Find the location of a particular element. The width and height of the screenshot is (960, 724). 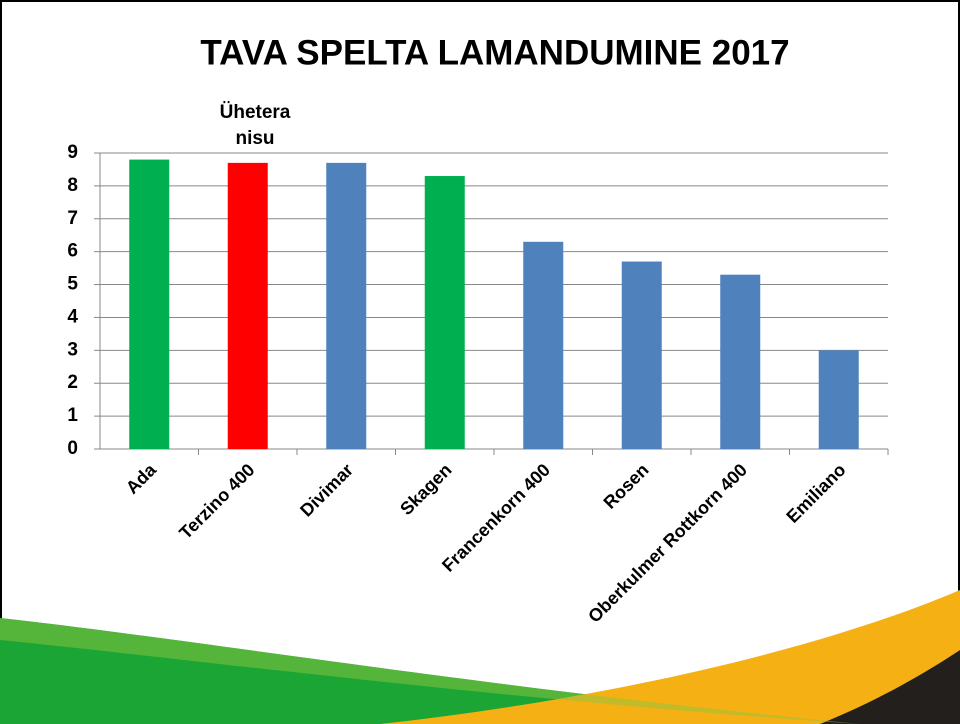

y-tick-label: 7 is located at coordinates (72, 218).